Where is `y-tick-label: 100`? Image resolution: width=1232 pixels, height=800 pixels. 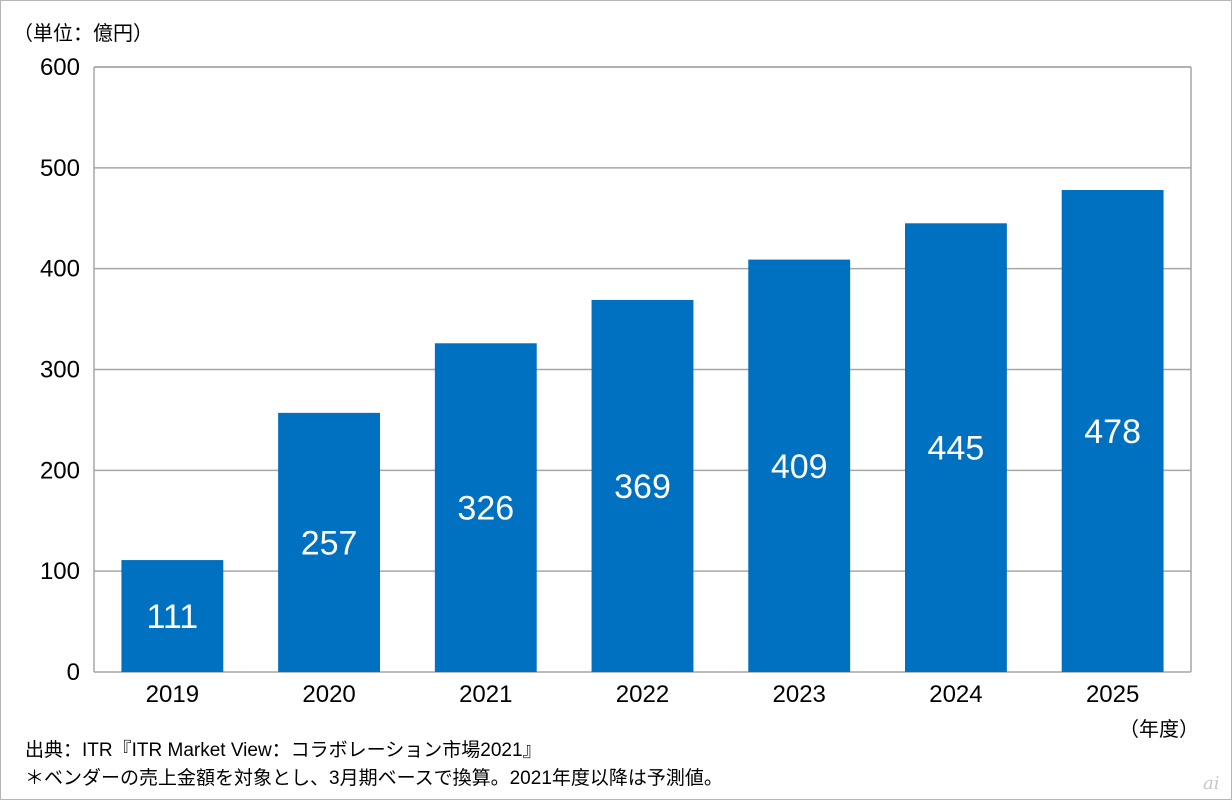 y-tick-label: 100 is located at coordinates (60, 571).